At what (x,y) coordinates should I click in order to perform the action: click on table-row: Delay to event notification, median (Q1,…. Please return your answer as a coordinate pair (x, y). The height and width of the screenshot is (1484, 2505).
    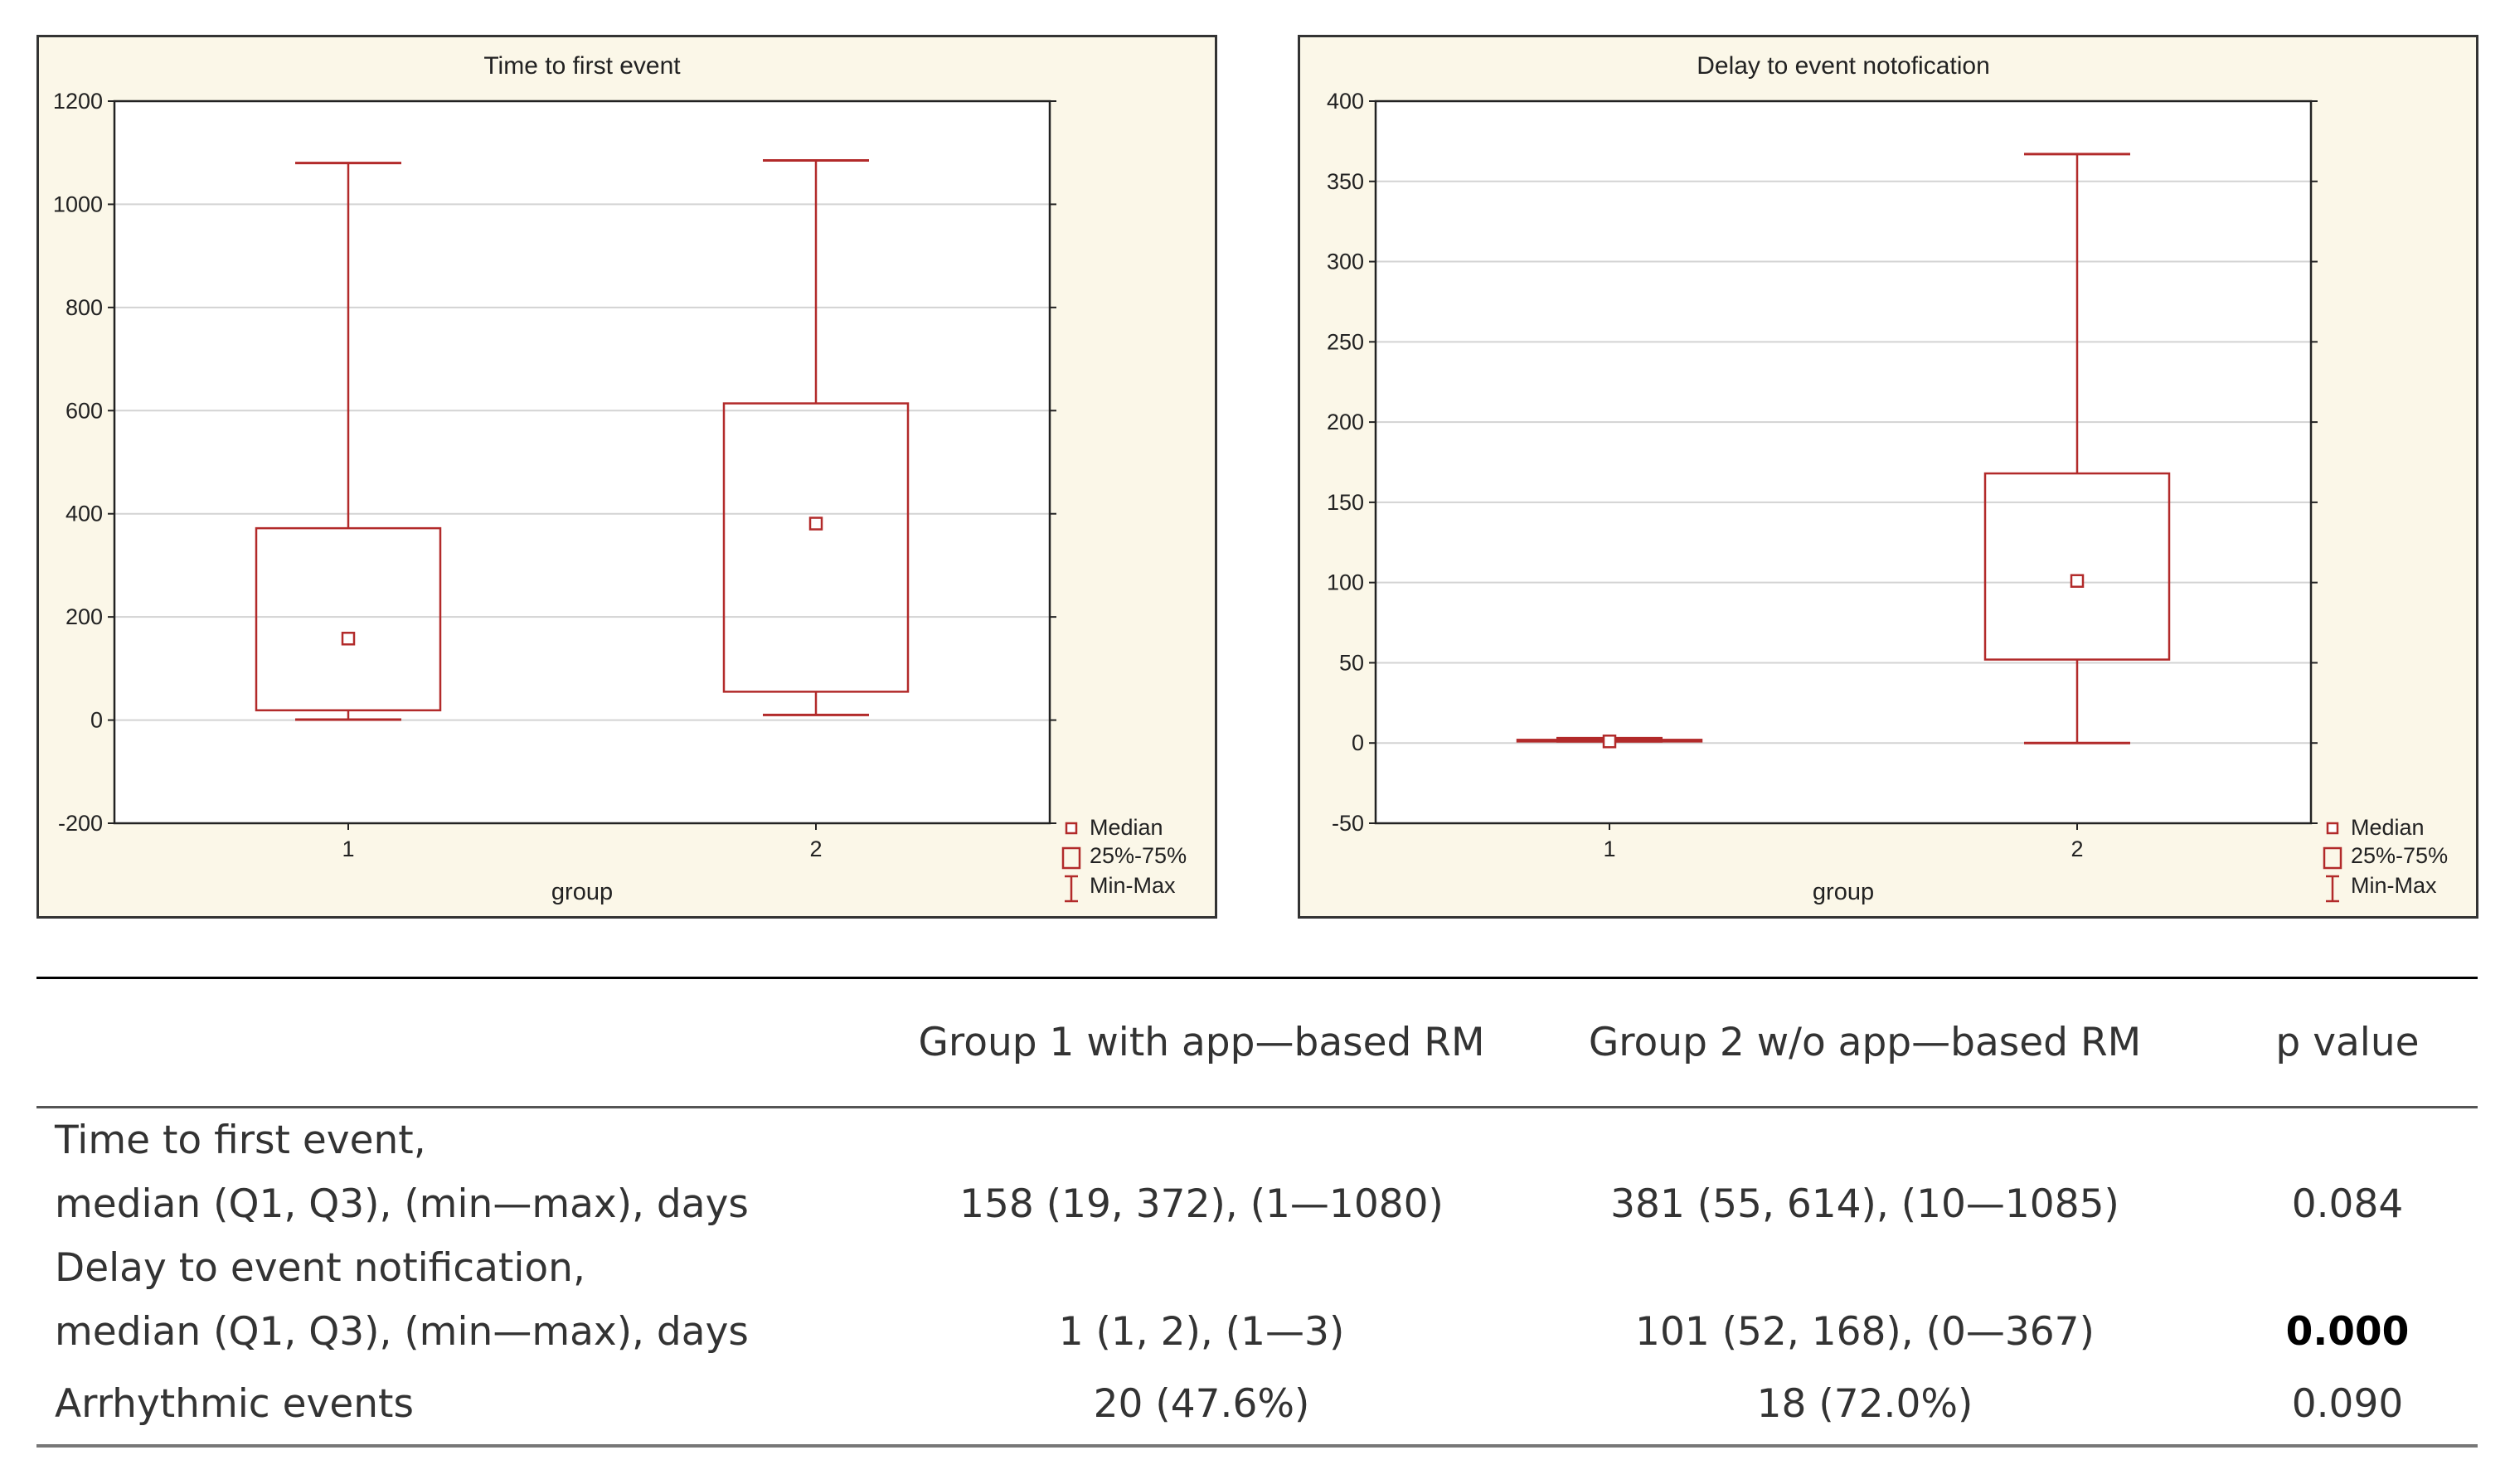
    Looking at the image, I should click on (1257, 1300).